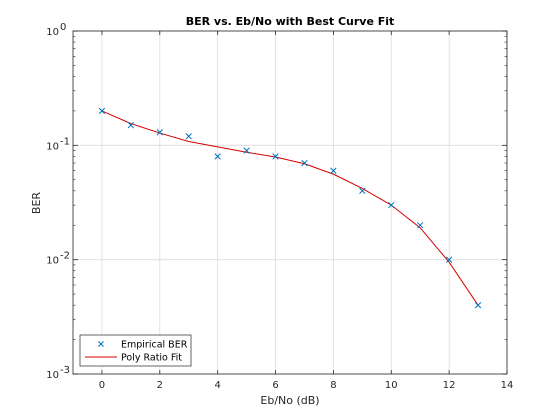  Describe the element at coordinates (275, 385) in the screenshot. I see `x-tick-label: 6` at that location.